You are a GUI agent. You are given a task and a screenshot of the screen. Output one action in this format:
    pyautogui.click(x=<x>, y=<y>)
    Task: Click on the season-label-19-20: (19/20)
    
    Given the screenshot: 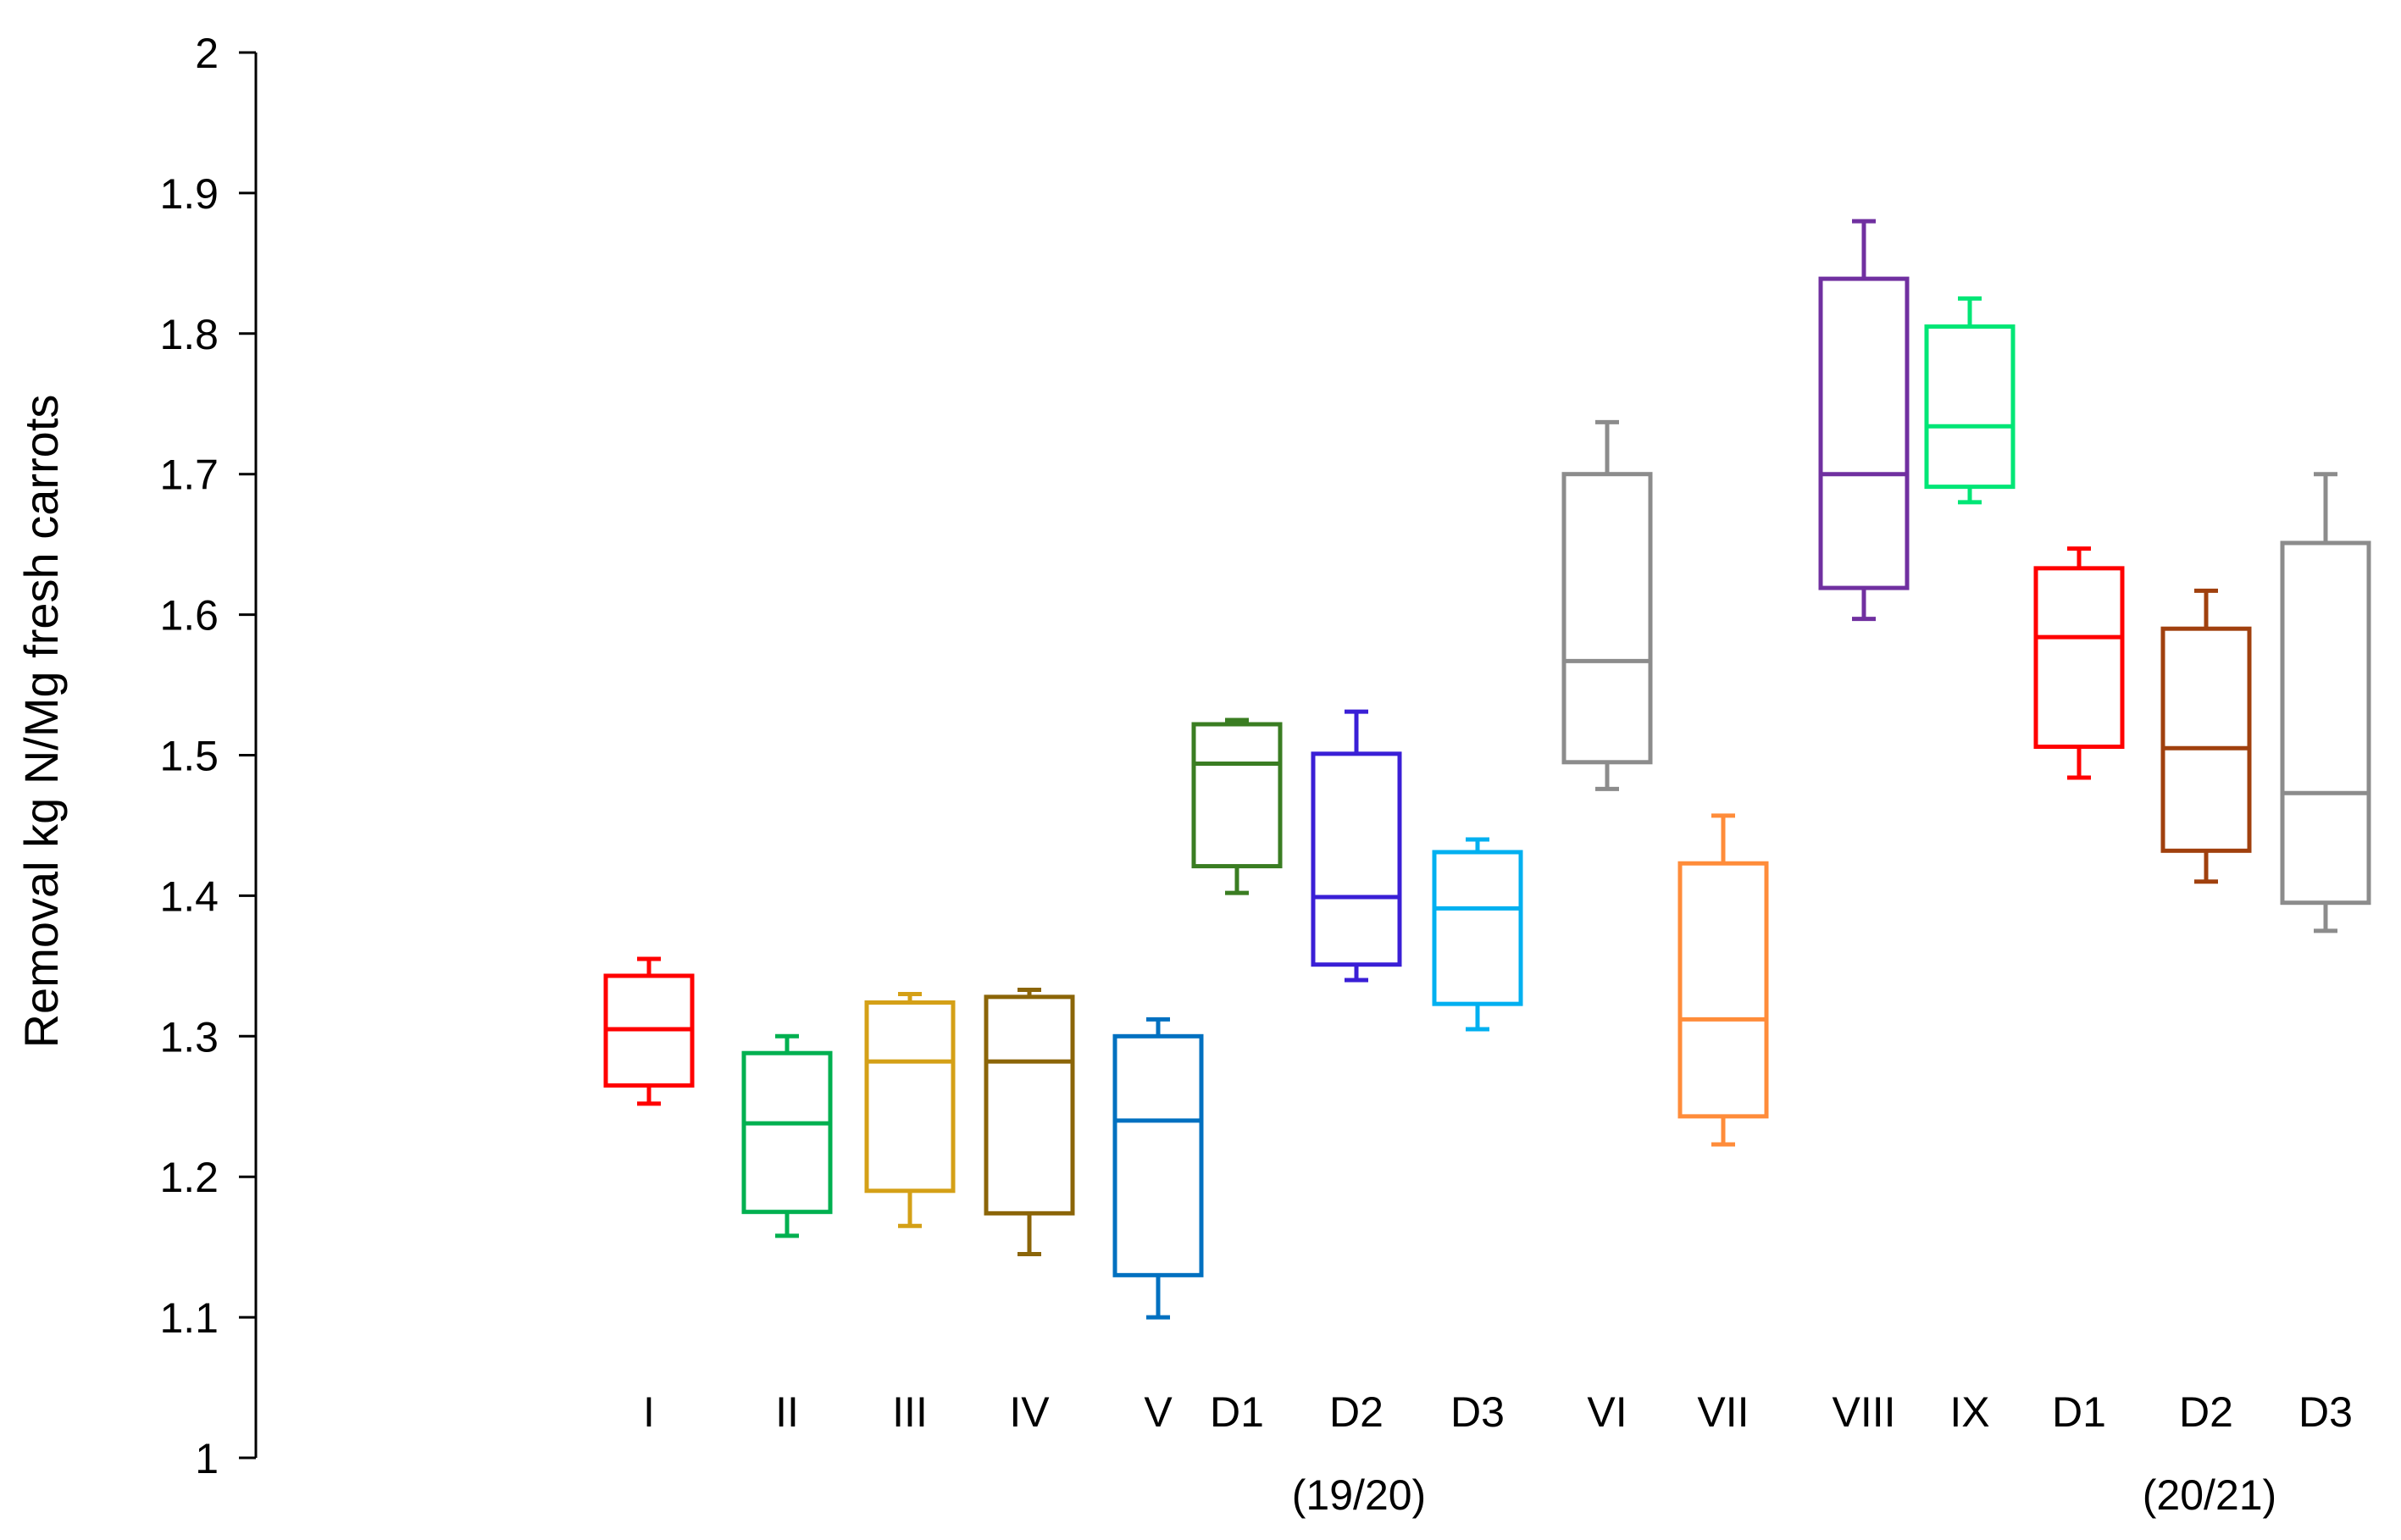 What is the action you would take?
    pyautogui.click(x=1359, y=1495)
    